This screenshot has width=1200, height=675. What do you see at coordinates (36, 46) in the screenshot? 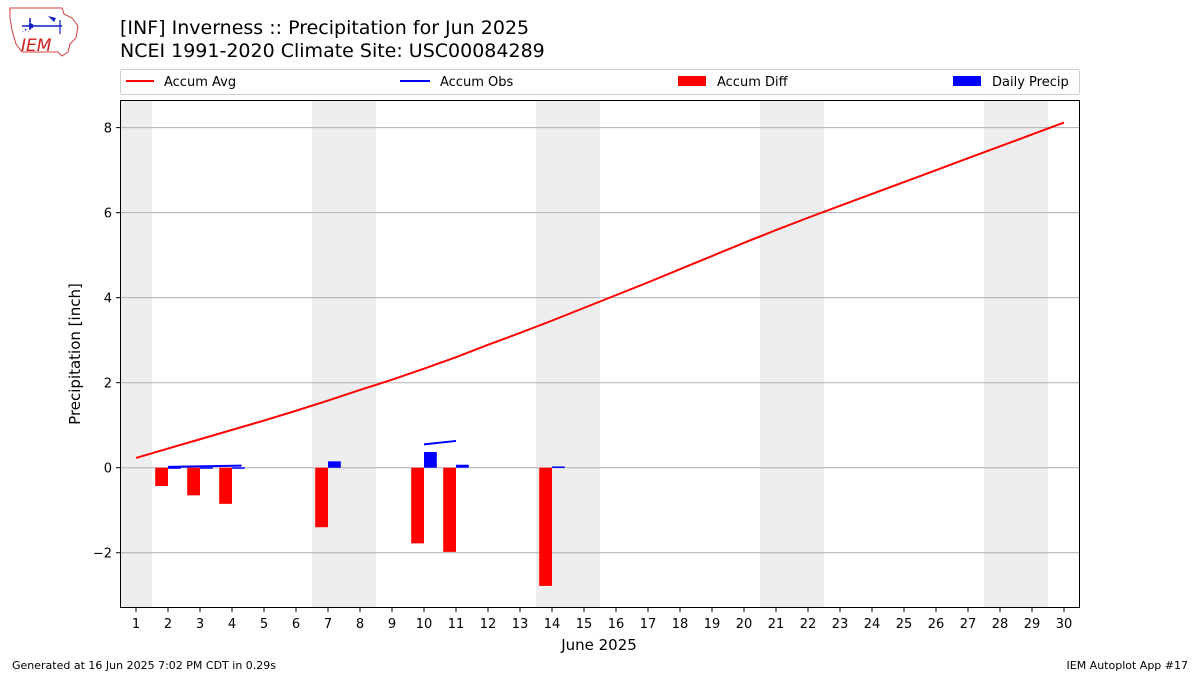
I see `logo-text: IEM` at bounding box center [36, 46].